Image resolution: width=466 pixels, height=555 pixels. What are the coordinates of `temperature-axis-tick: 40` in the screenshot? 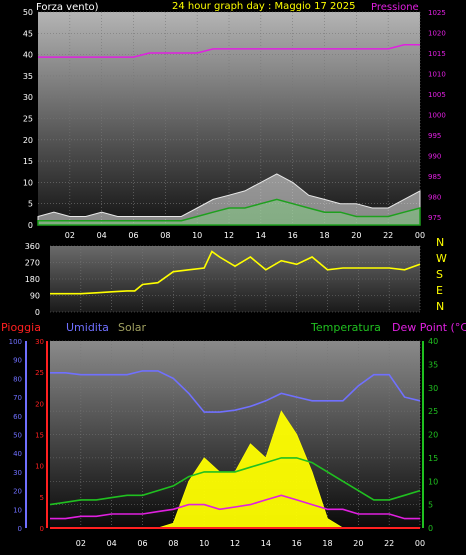 It's located at (433, 341).